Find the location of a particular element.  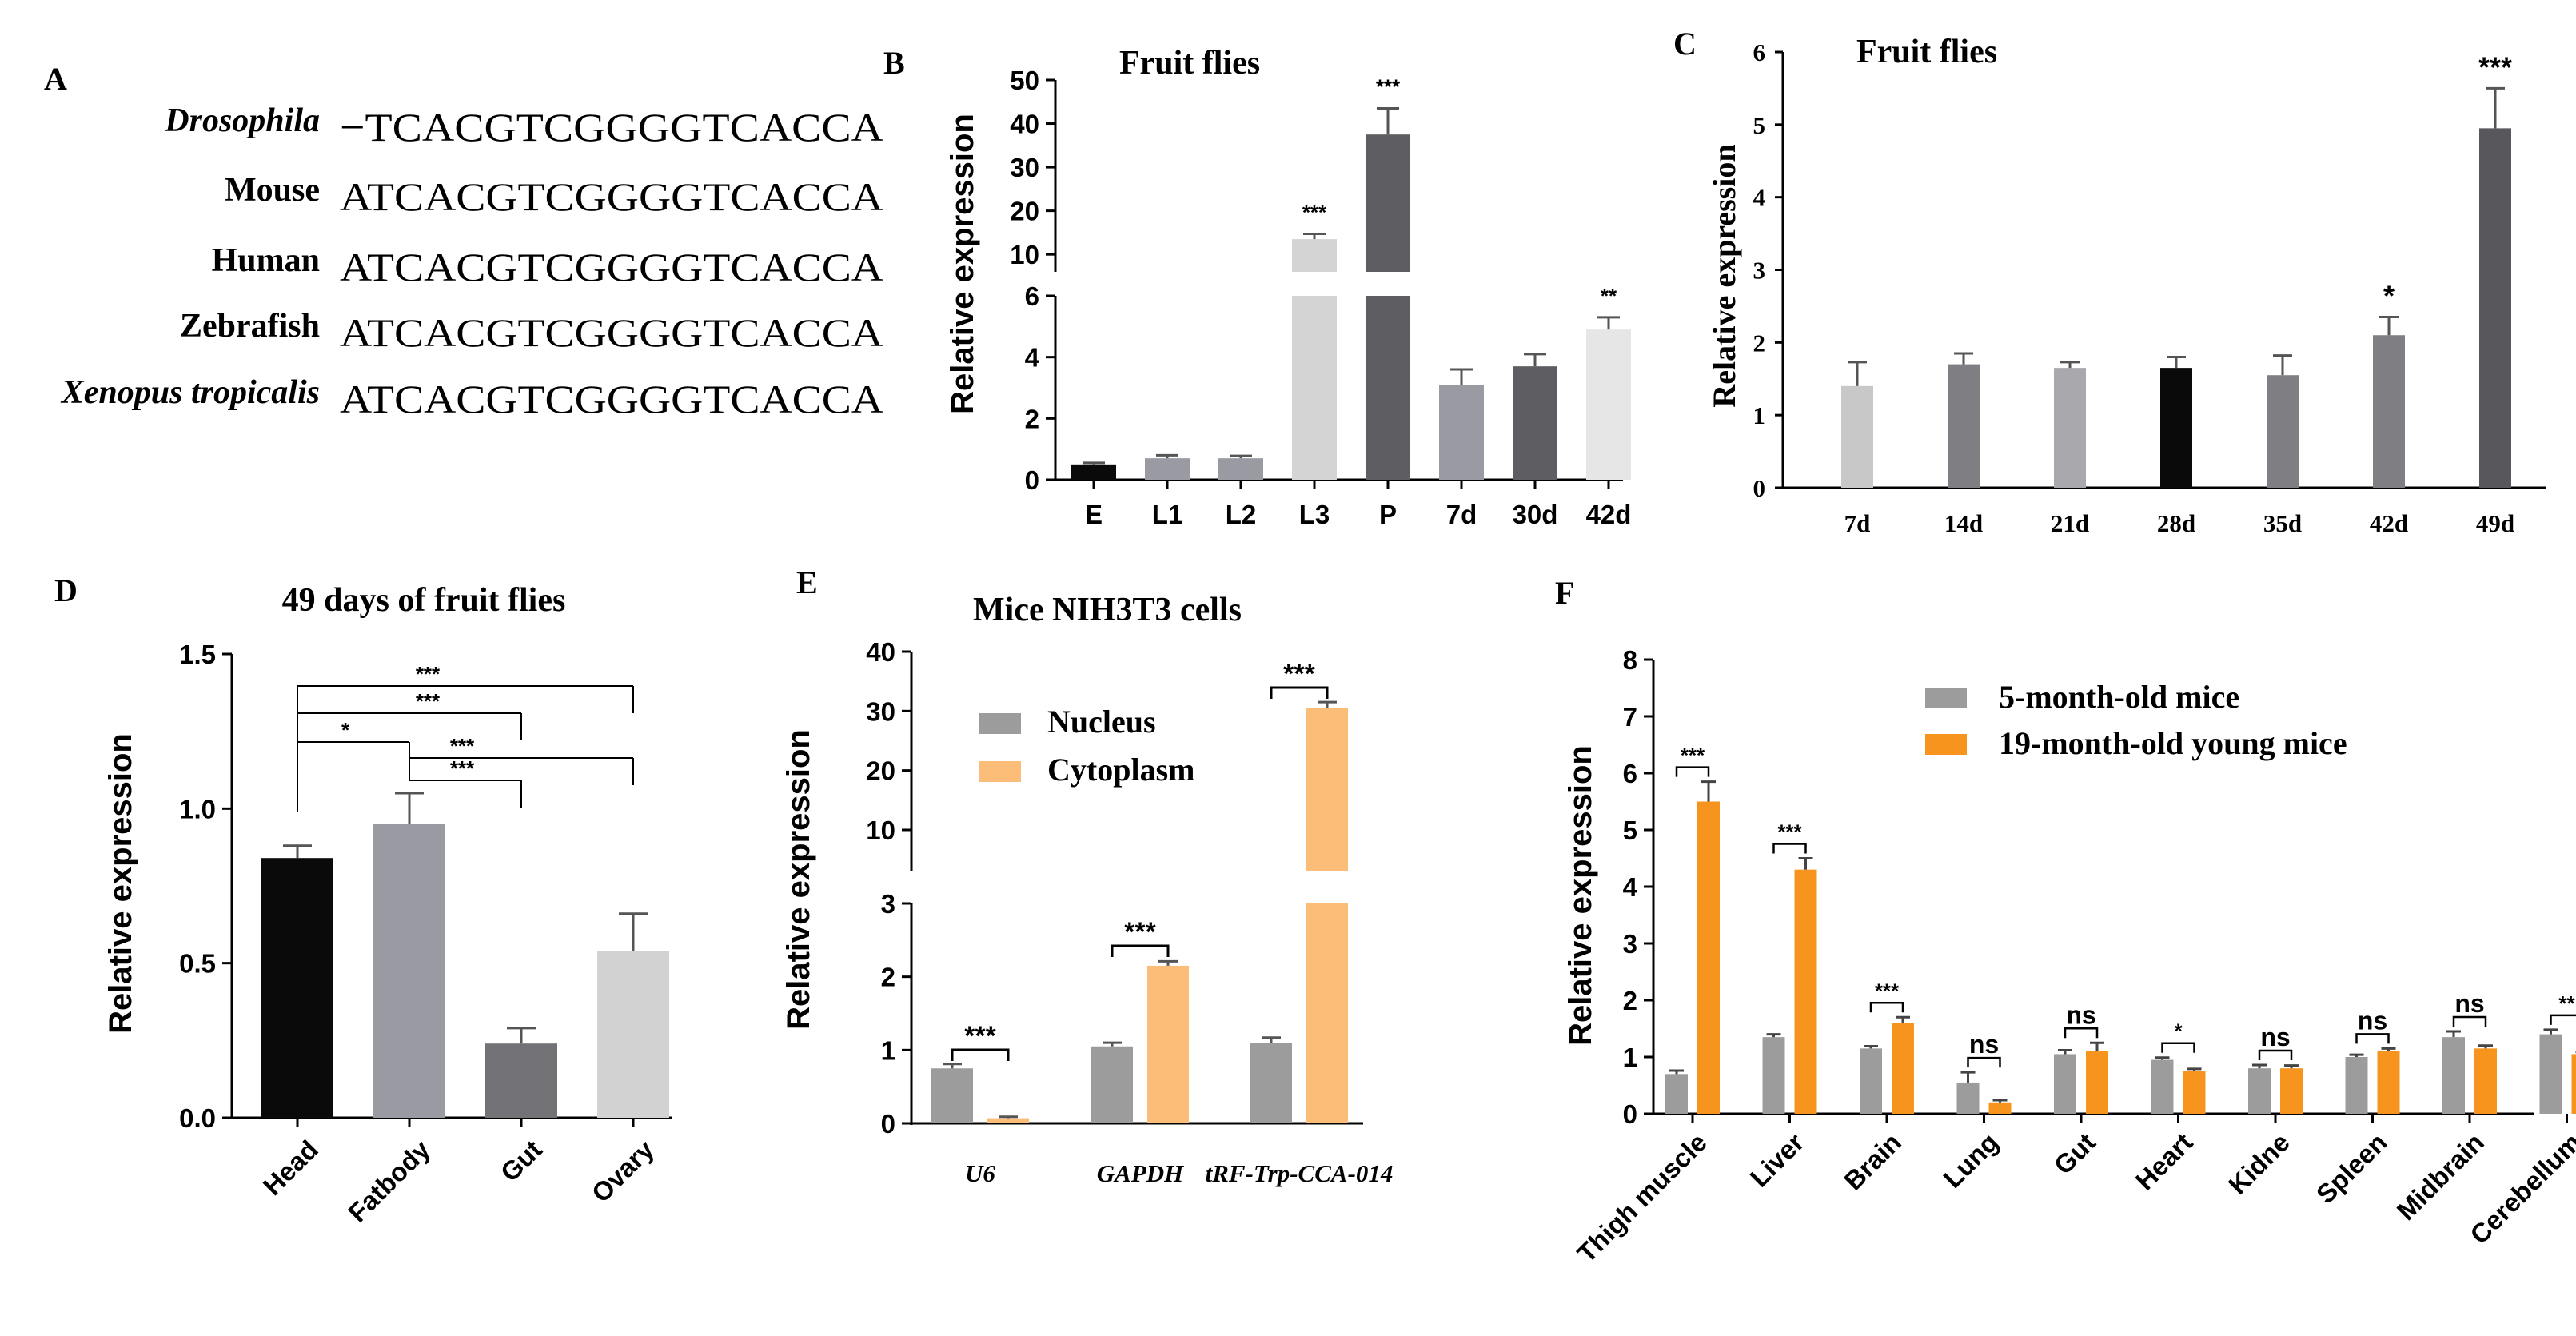

chart-f-legend-swatch-19-month-old-young-mice is located at coordinates (1946, 744).